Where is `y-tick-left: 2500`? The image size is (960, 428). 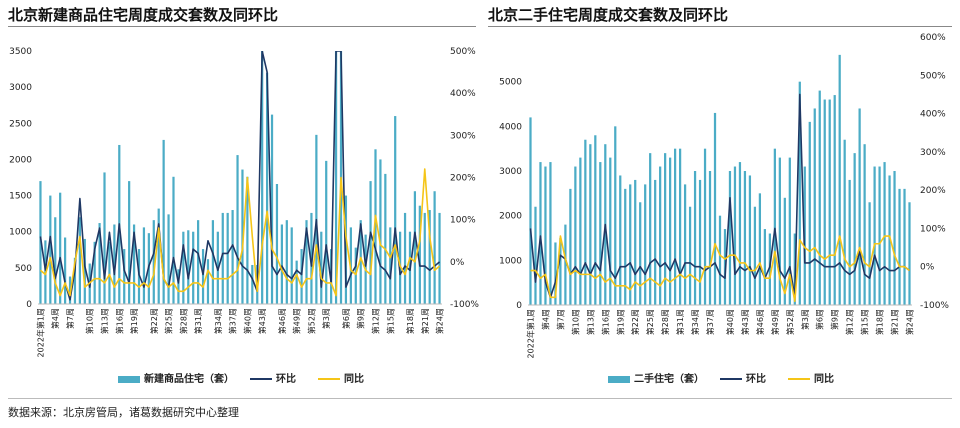 y-tick-left: 2500 is located at coordinates (20, 124).